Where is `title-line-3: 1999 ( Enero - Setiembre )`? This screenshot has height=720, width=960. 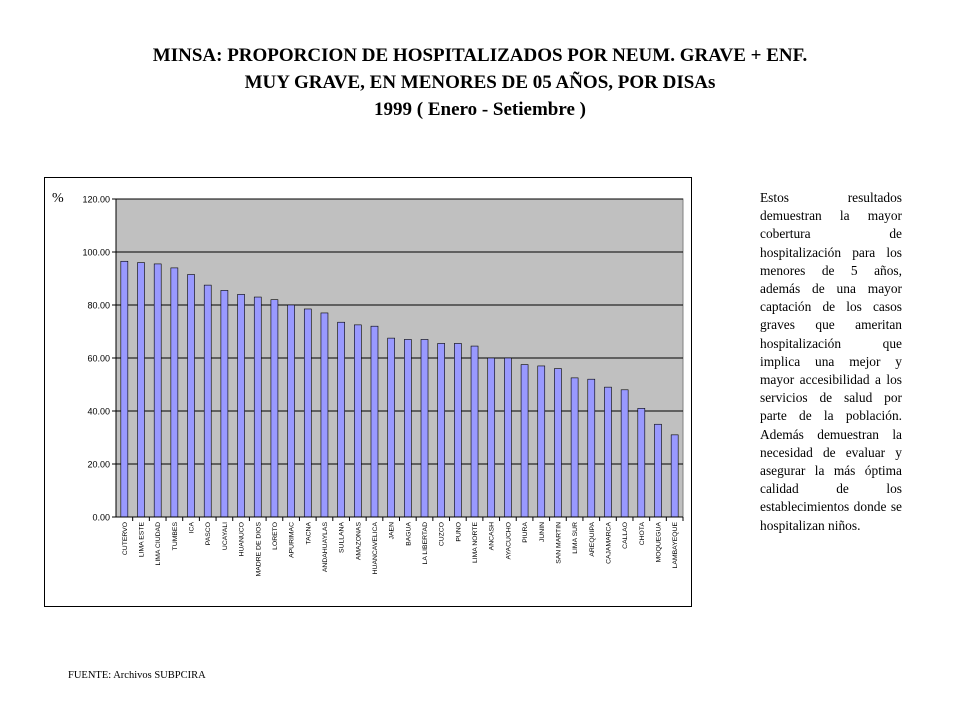
title-line-3: 1999 ( Enero - Setiembre ) is located at coordinates (480, 109).